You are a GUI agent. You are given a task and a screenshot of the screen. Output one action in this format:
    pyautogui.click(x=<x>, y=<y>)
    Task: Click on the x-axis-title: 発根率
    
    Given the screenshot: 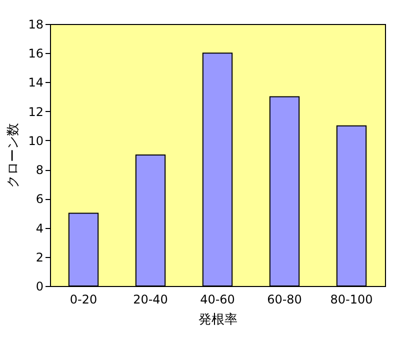 What is the action you would take?
    pyautogui.click(x=218, y=320)
    